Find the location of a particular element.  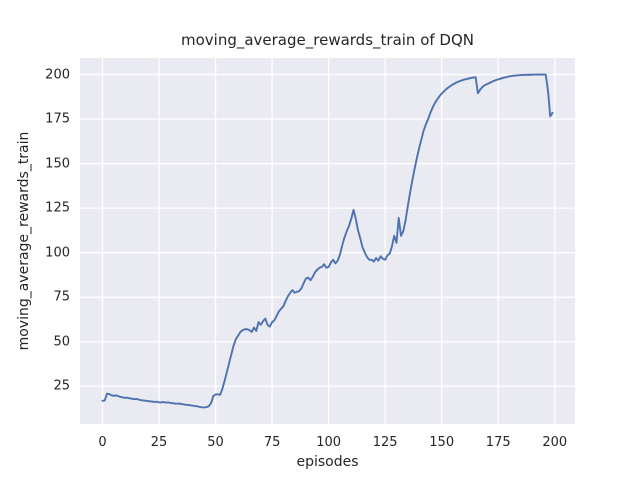

y-tick-label: 150 is located at coordinates (57, 164).